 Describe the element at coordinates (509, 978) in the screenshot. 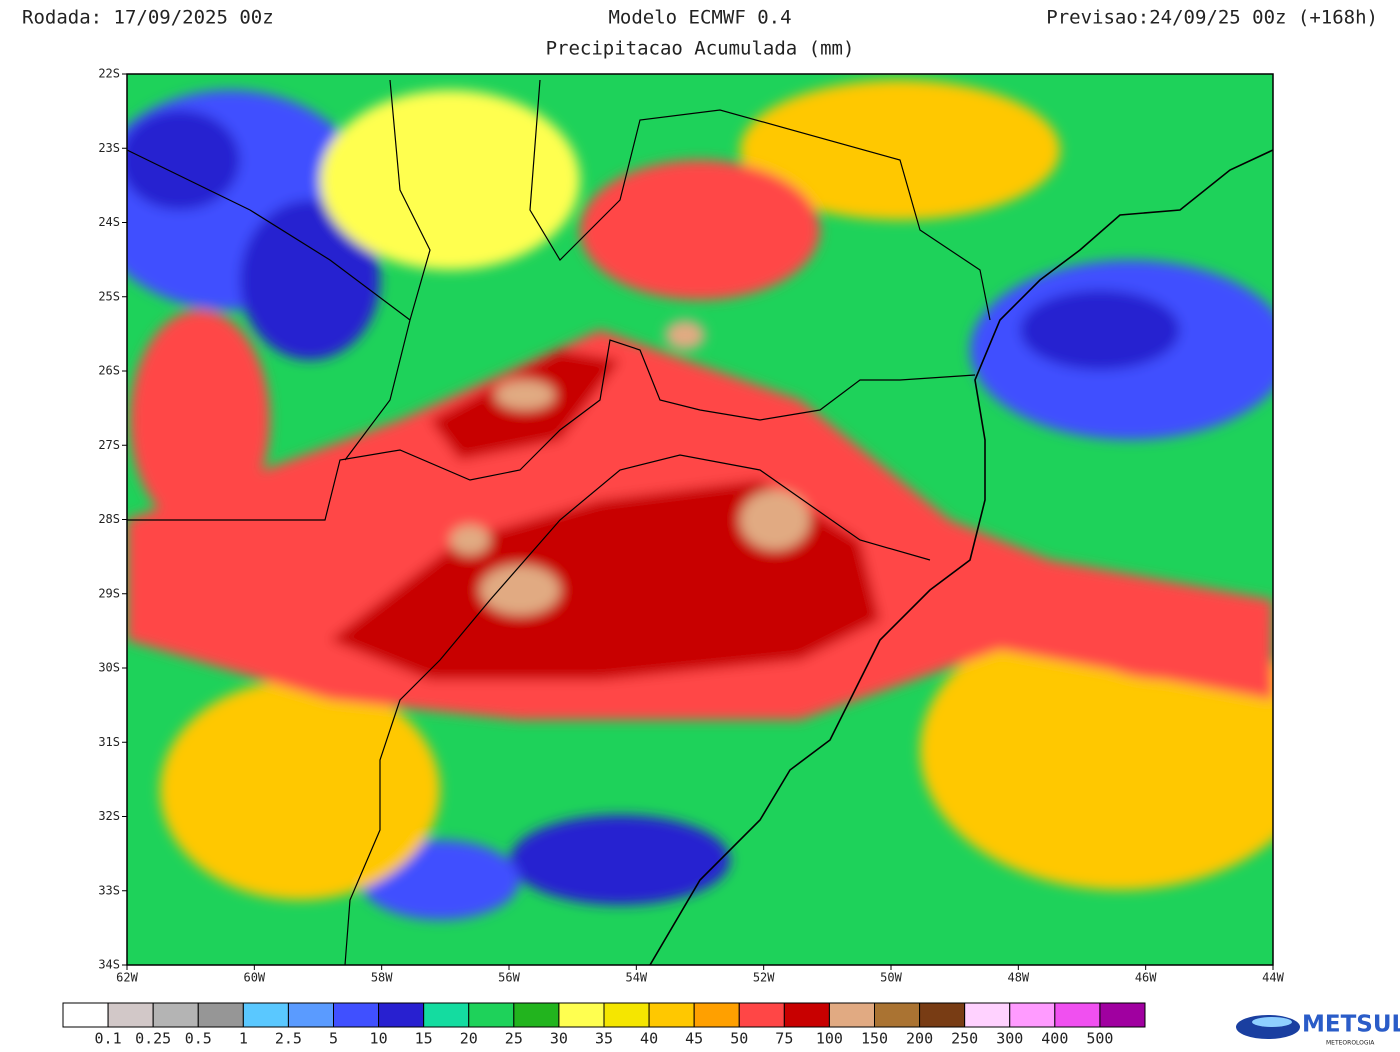

I see `lon-label: 56W` at that location.